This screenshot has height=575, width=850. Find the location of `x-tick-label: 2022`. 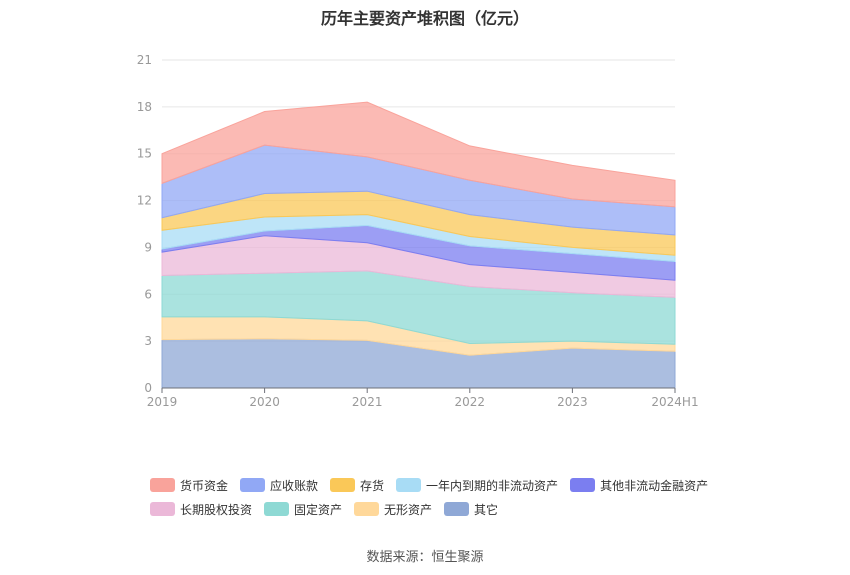

x-tick-label: 2022 is located at coordinates (470, 402).